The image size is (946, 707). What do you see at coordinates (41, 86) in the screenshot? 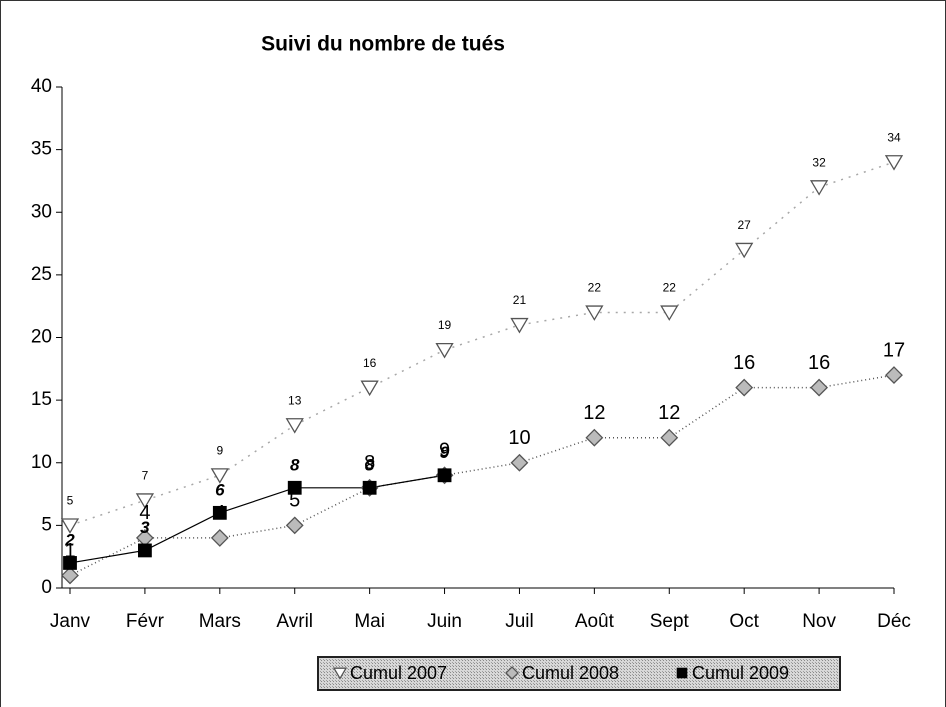
I see `y-tick-label: 40` at bounding box center [41, 86].